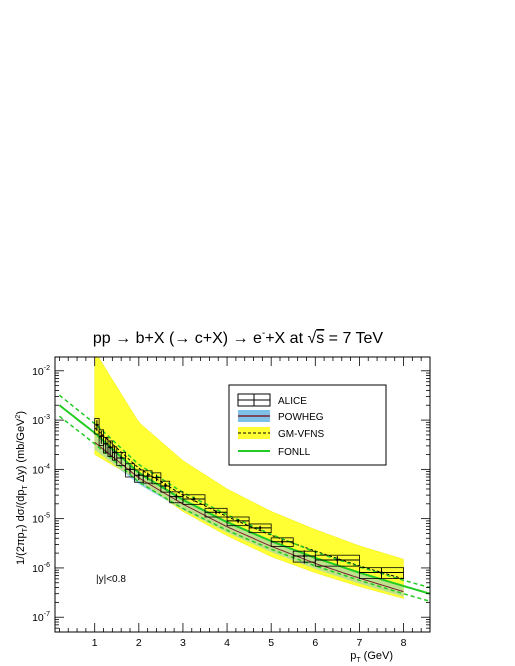  Describe the element at coordinates (307, 425) in the screenshot. I see `legend: ALICE POWHEG GM-VFNS FONLL` at that location.